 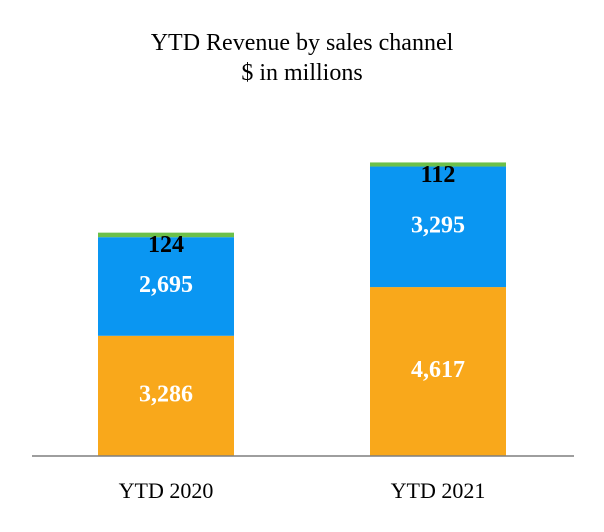 What do you see at coordinates (166, 245) in the screenshot?
I see `data-label-1-3: 124` at bounding box center [166, 245].